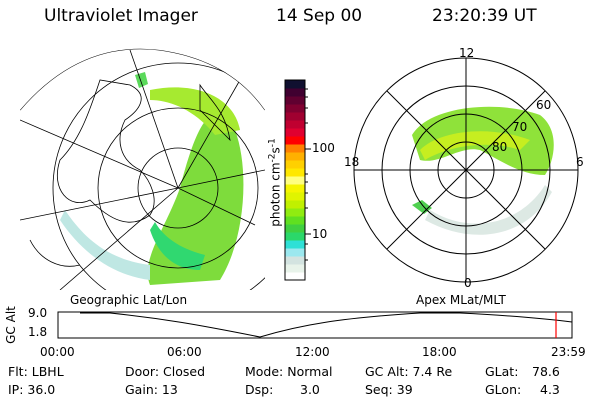  What do you see at coordinates (500, 147) in the screenshot?
I see `mlat-label-80: 80` at bounding box center [500, 147].